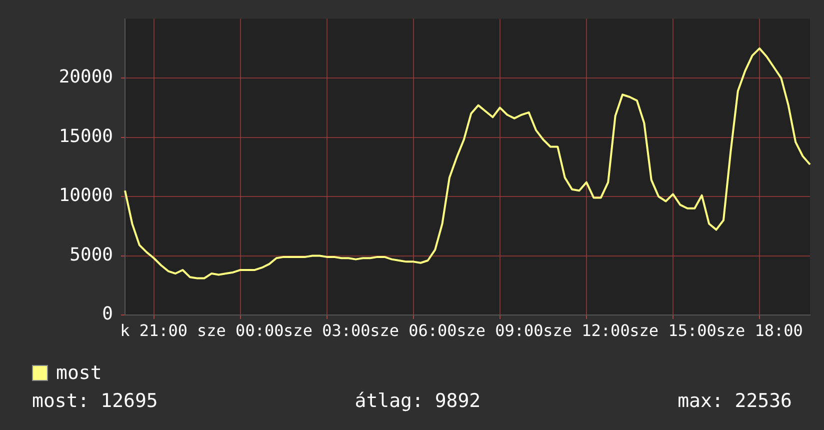 This screenshot has height=430, width=824. I want to click on x-tick-label: sze 00:00, so click(240, 330).